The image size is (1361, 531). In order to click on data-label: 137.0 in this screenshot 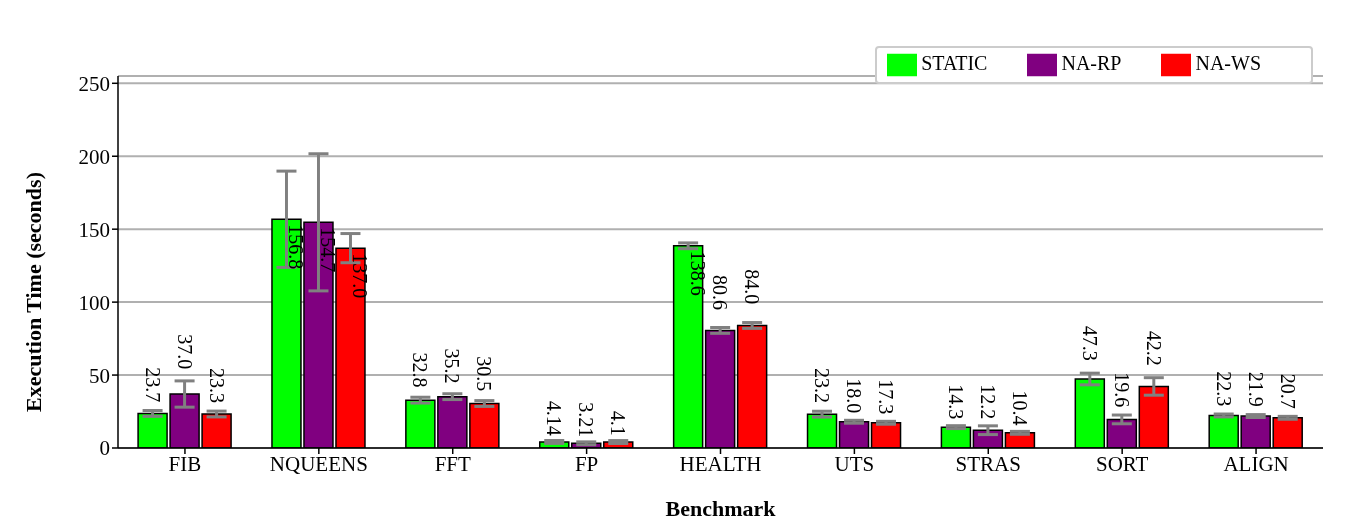, I will do `click(360, 276)`.